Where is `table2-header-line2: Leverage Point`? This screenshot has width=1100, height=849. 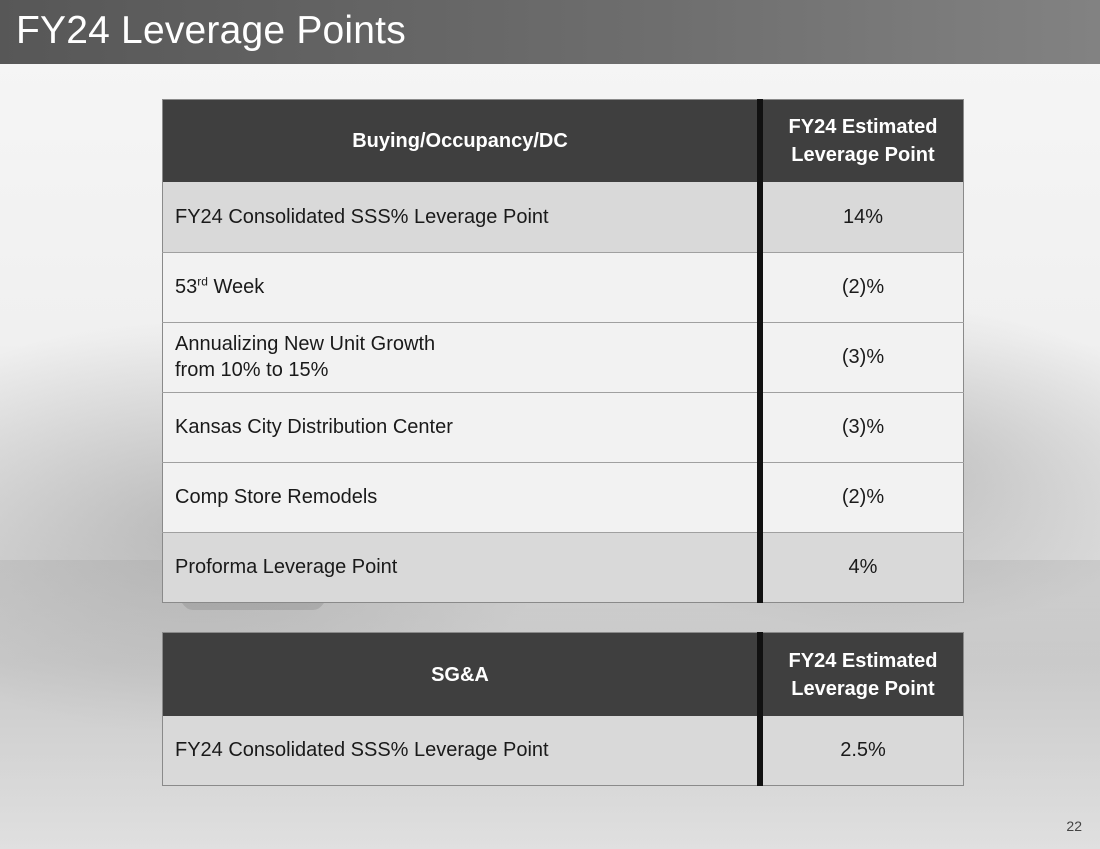
table2-header-line2: Leverage Point is located at coordinates (863, 688).